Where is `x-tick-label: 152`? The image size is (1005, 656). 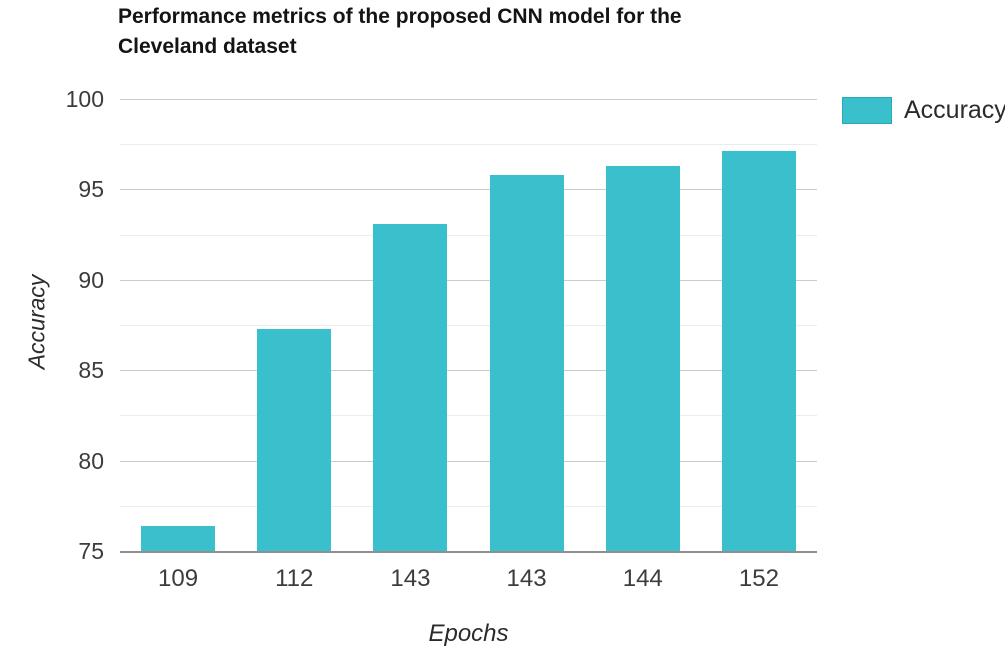
x-tick-label: 152 is located at coordinates (758, 578).